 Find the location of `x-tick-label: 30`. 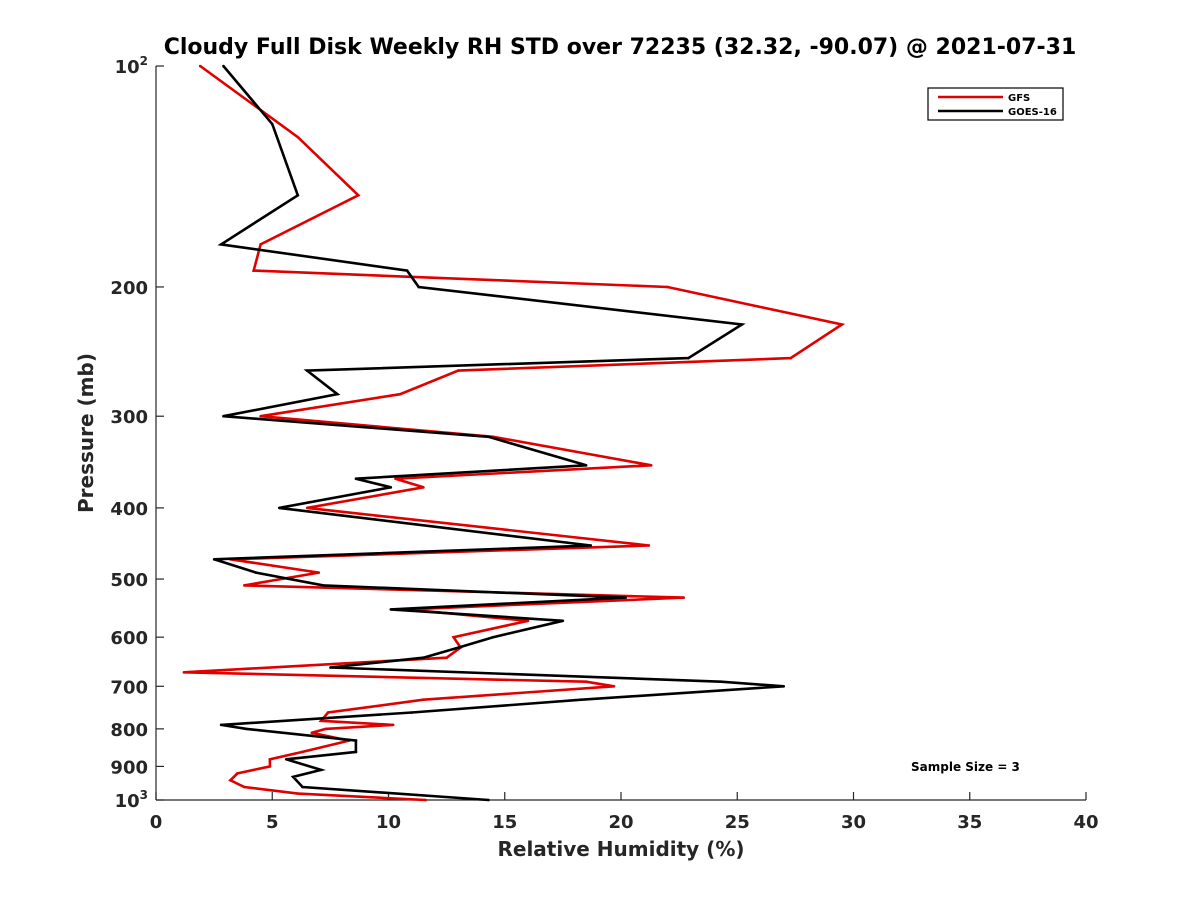

x-tick-label: 30 is located at coordinates (853, 822).